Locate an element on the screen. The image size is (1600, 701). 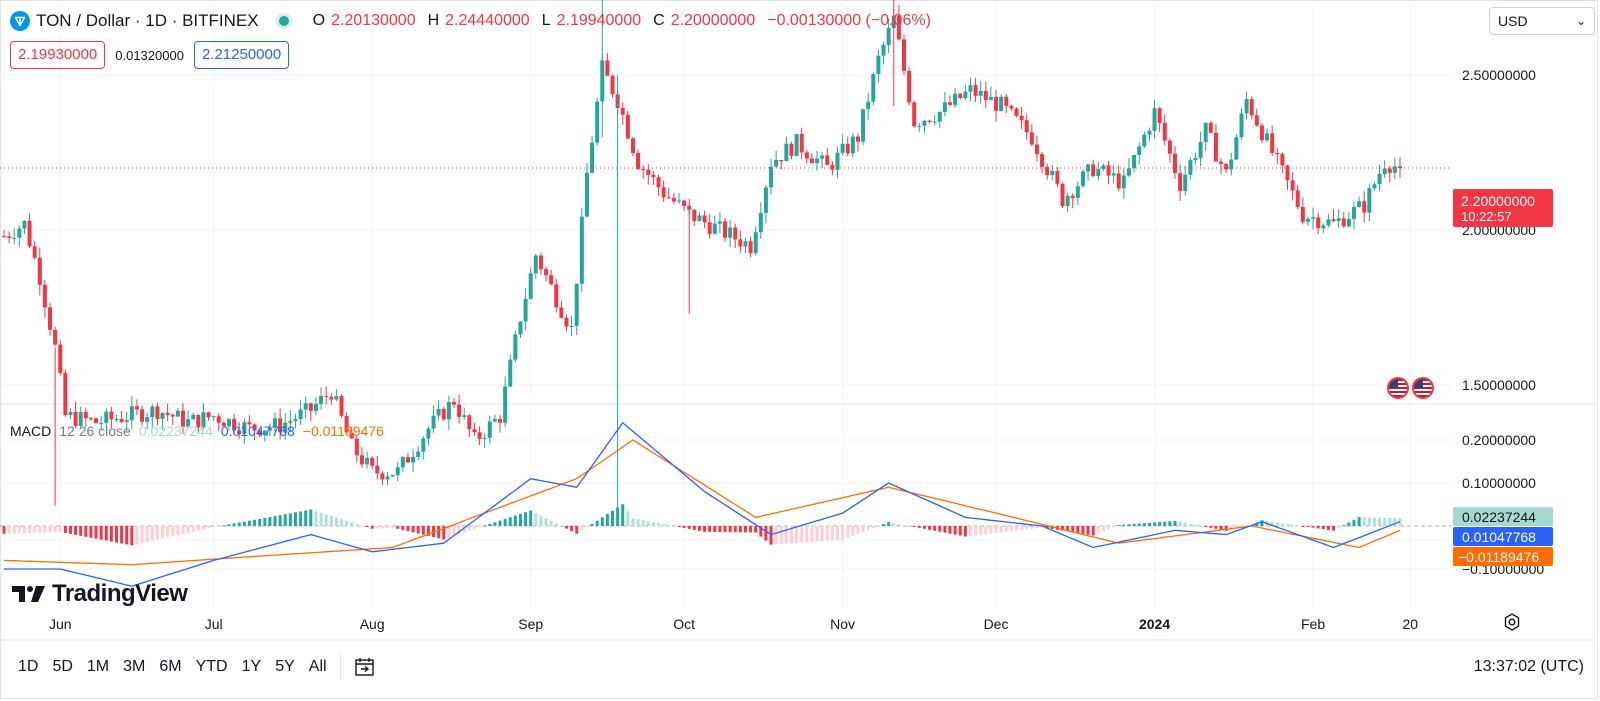
buy-button: 2.21250000 is located at coordinates (241, 55).